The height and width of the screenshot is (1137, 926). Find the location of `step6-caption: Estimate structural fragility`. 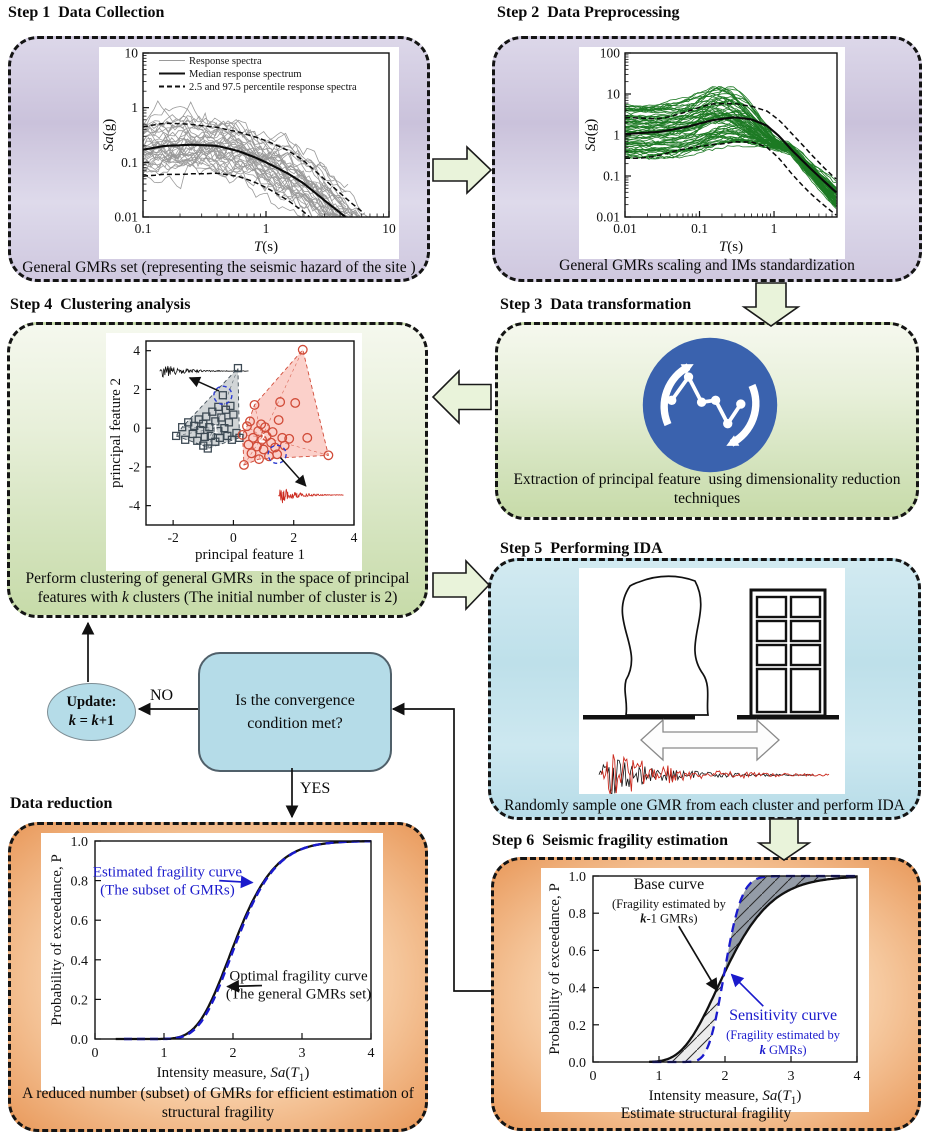

step6-caption: Estimate structural fragility is located at coordinates (706, 1114).